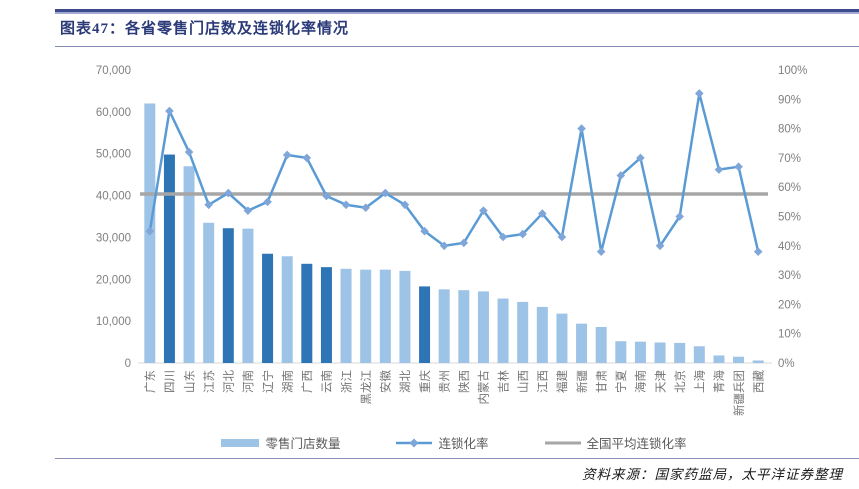 The height and width of the screenshot is (489, 859). Describe the element at coordinates (562, 442) in the screenshot. I see `avg-line-swatch` at that location.